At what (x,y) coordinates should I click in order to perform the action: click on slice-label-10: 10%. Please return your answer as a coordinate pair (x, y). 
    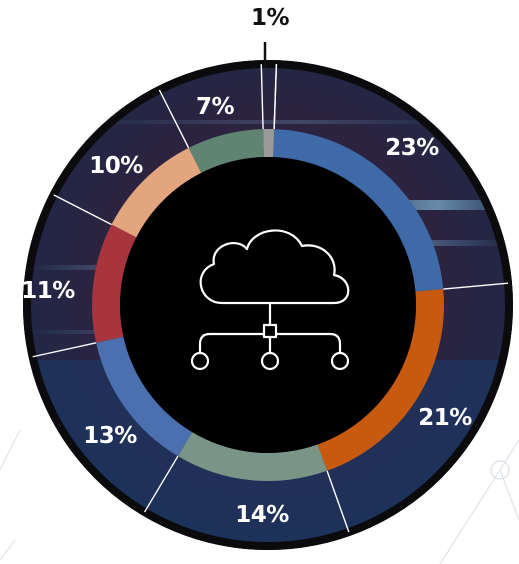
    Looking at the image, I should click on (116, 166).